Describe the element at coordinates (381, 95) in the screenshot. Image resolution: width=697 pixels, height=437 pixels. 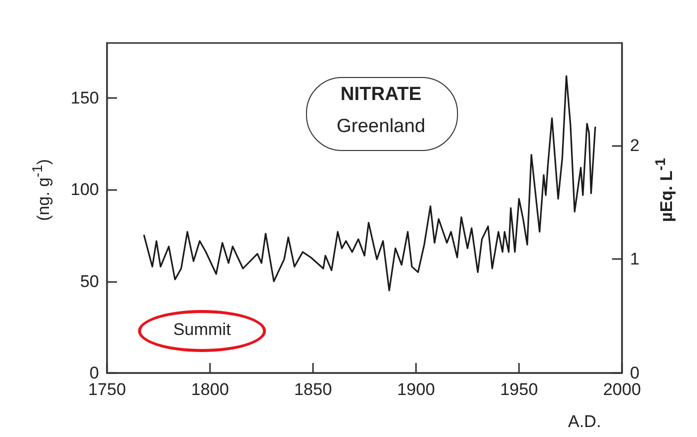
I see `annotation: NITRATE` at that location.